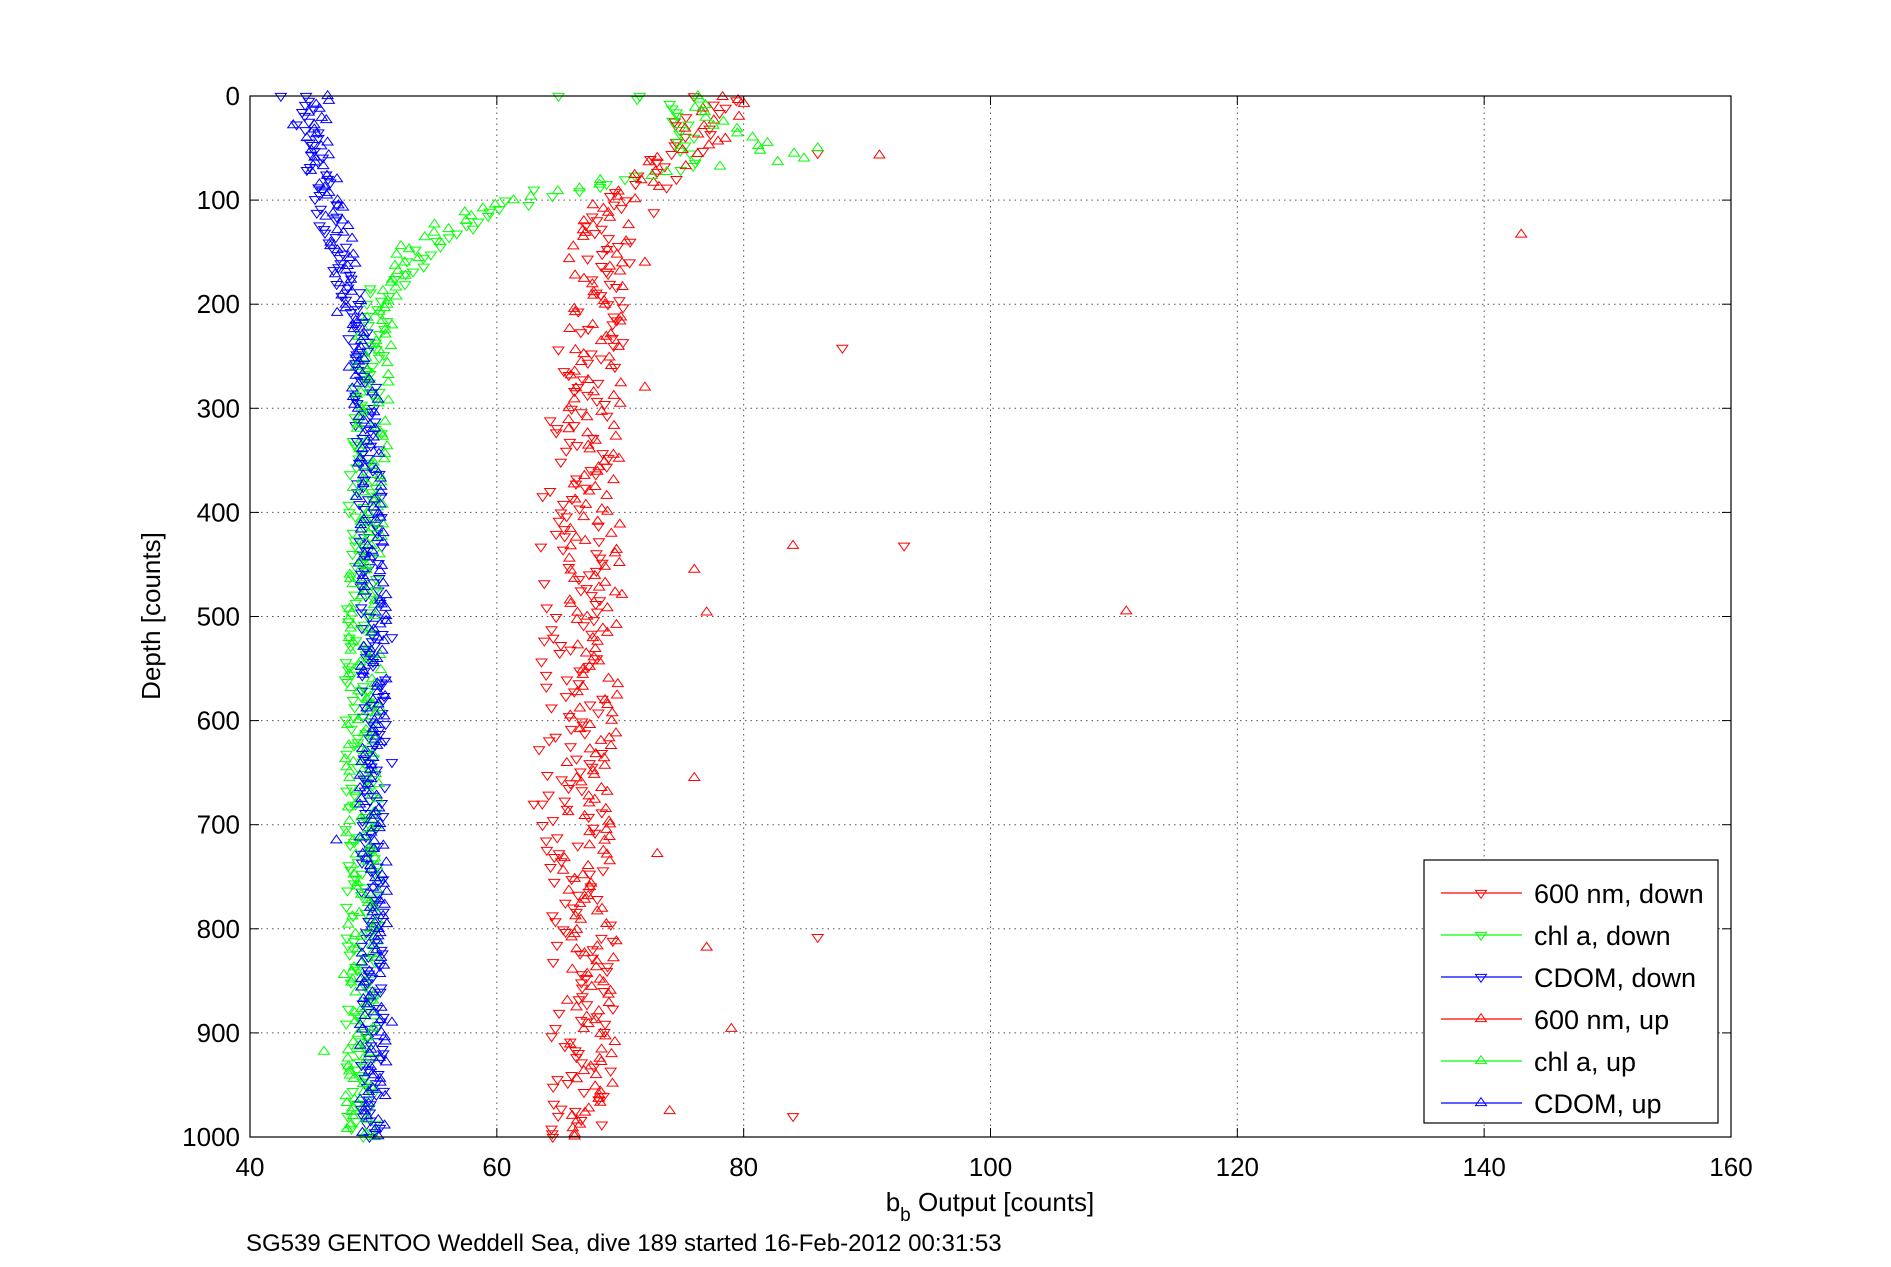 The height and width of the screenshot is (1267, 1891). What do you see at coordinates (1481, 894) in the screenshot?
I see `legend-marker` at bounding box center [1481, 894].